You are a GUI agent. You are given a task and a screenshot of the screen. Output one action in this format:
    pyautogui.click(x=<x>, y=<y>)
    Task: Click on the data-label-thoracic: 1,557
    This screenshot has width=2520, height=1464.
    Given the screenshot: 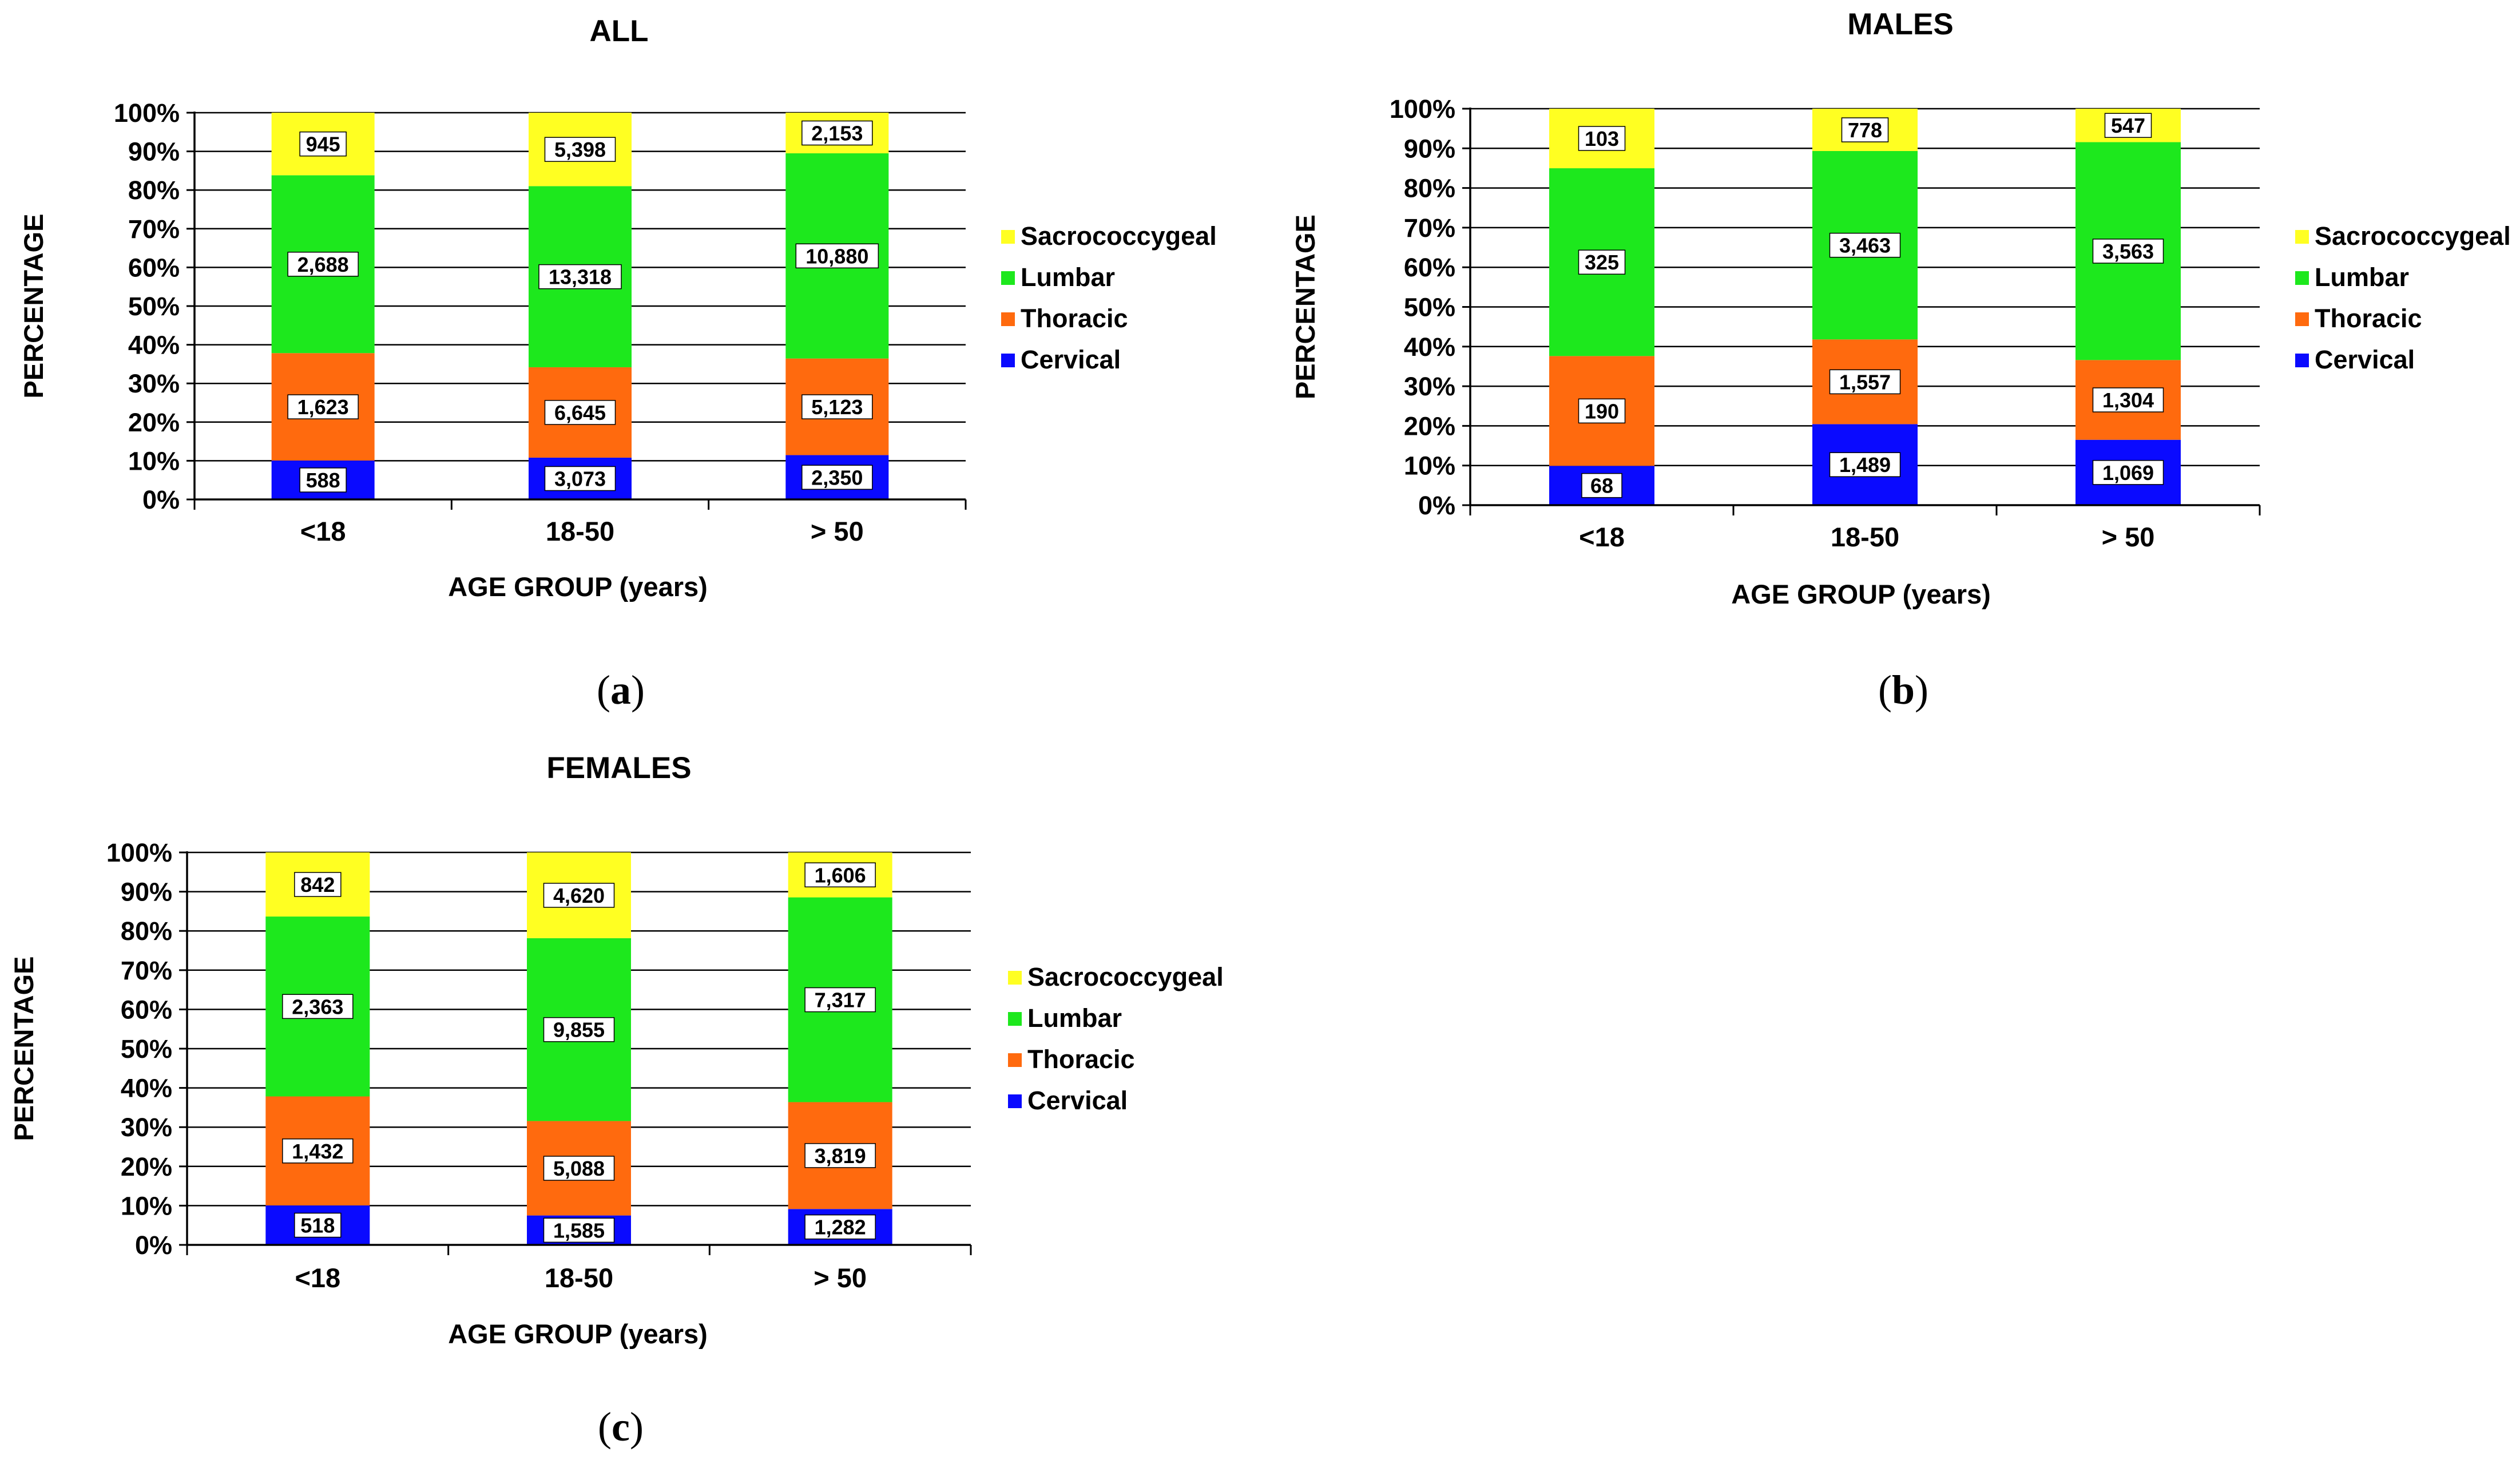 What is the action you would take?
    pyautogui.click(x=1865, y=382)
    